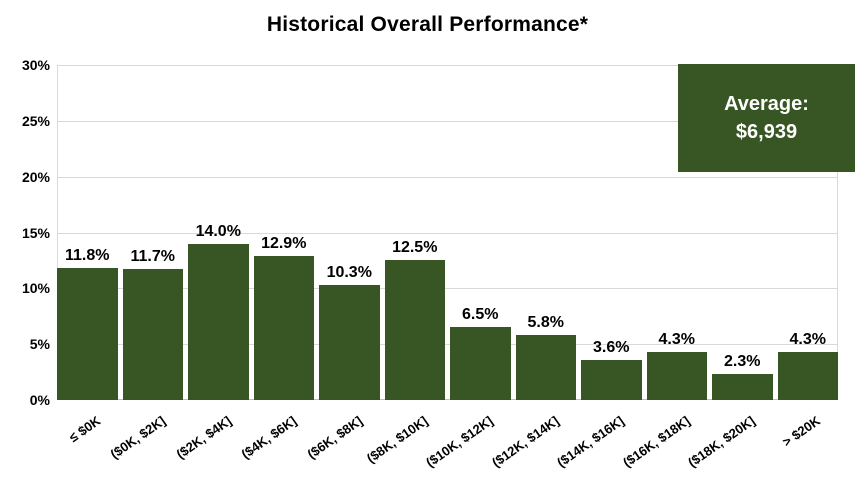 The height and width of the screenshot is (490, 855). Describe the element at coordinates (545, 323) in the screenshot. I see `bar-value-label: 5.8%` at that location.